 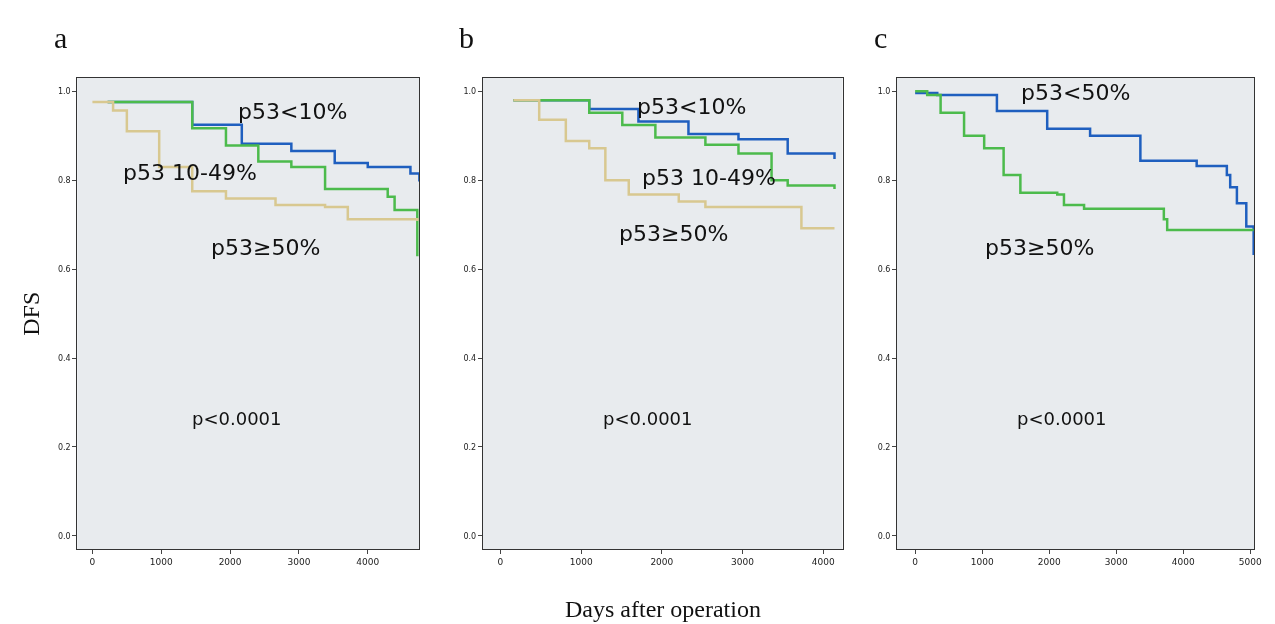 I want to click on chart-title: c, so click(x=881, y=37).